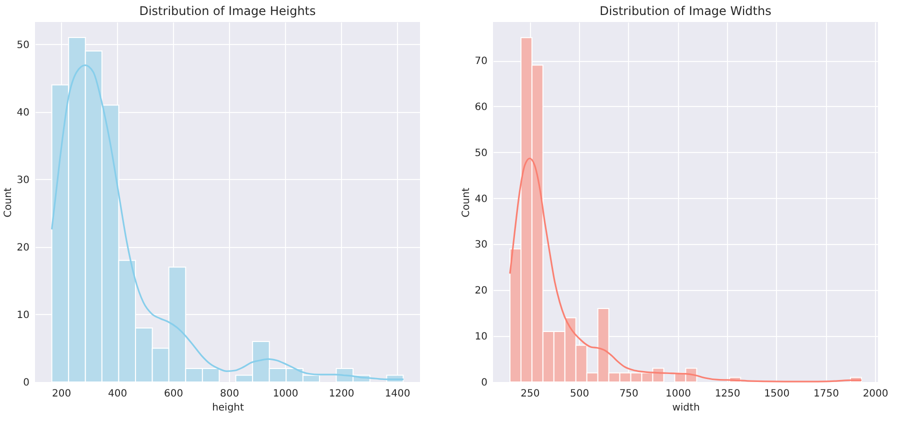 Image resolution: width=909 pixels, height=422 pixels. I want to click on x-tick-label: 1250, so click(727, 394).